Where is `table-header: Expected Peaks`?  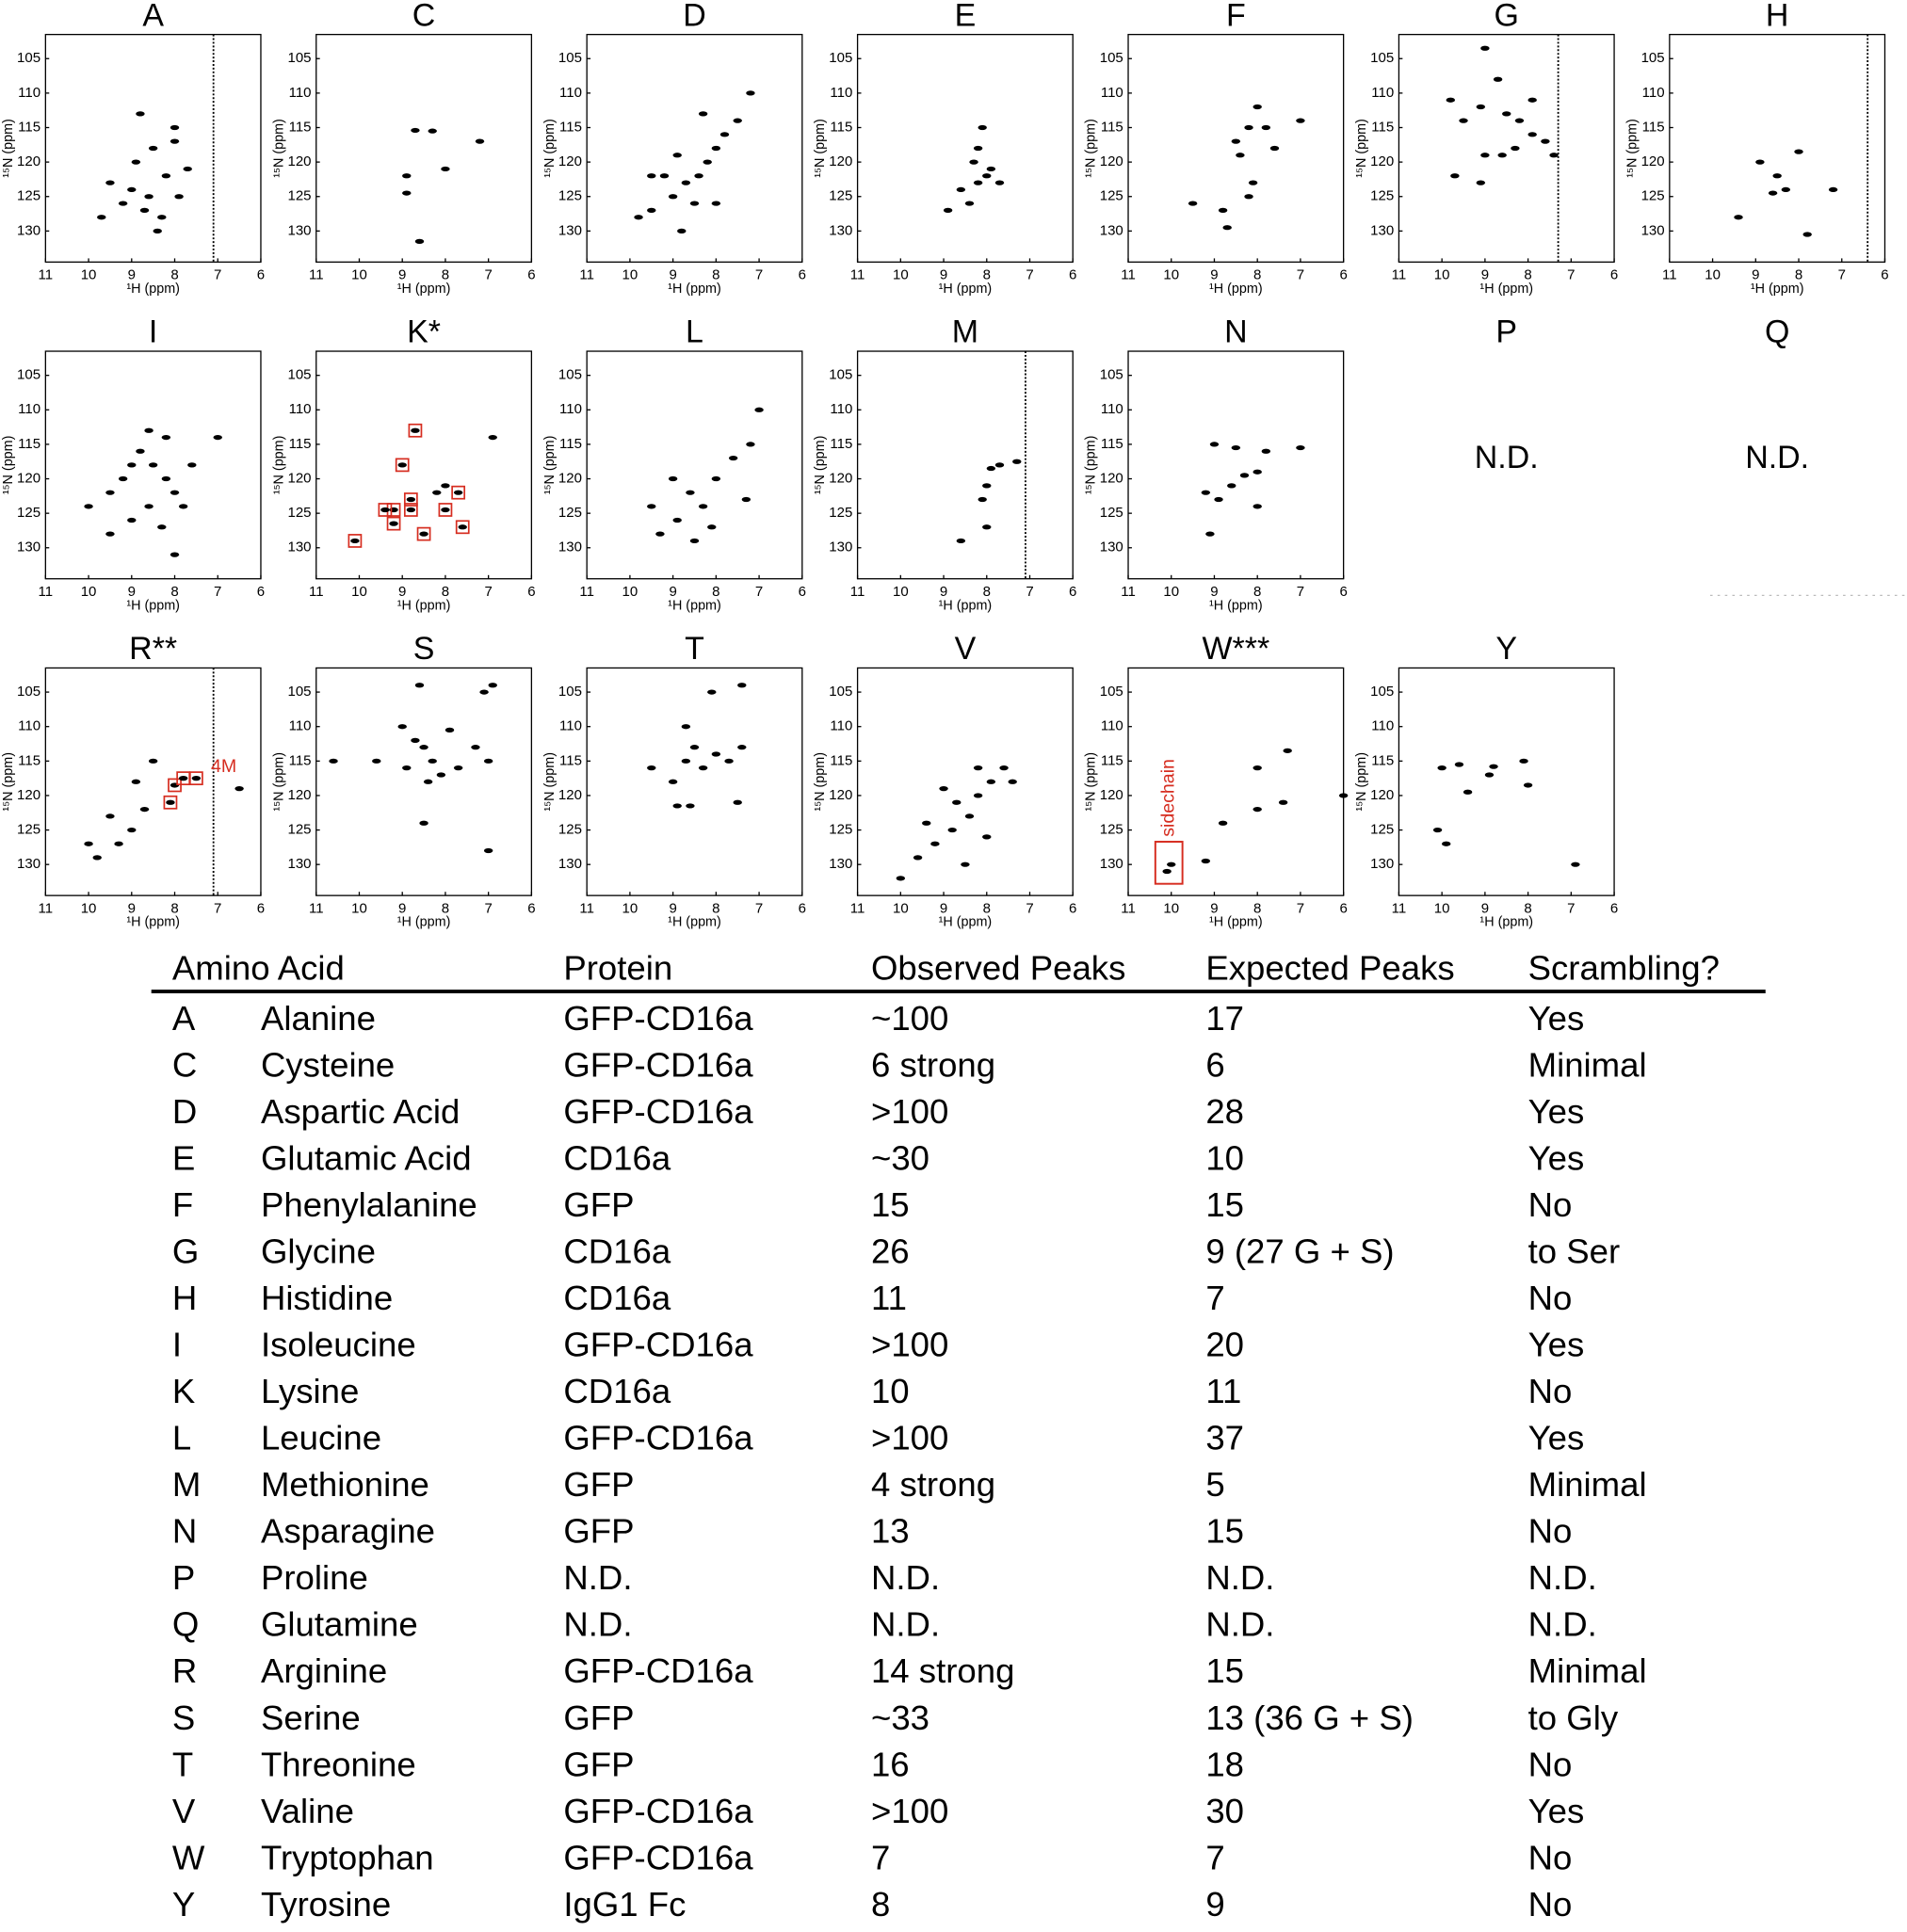 table-header: Expected Peaks is located at coordinates (1329, 967).